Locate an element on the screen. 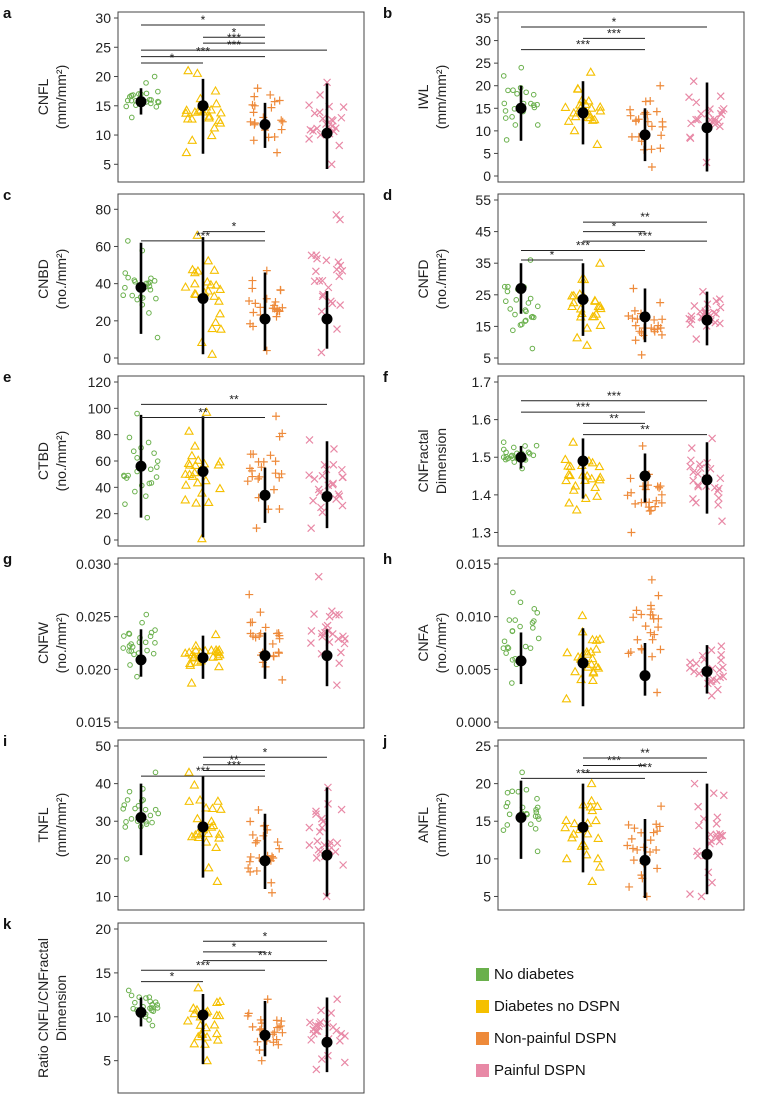 The height and width of the screenshot is (1099, 762). y-tick-label: 30 is located at coordinates (483, 41).